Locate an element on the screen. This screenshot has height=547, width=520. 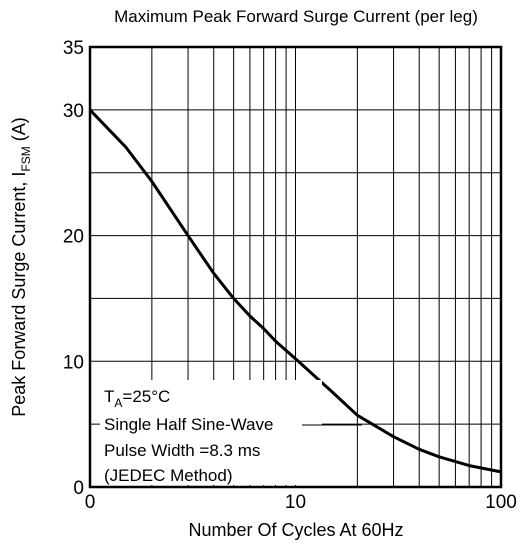
y-tick-label: 35 is located at coordinates (73, 48).